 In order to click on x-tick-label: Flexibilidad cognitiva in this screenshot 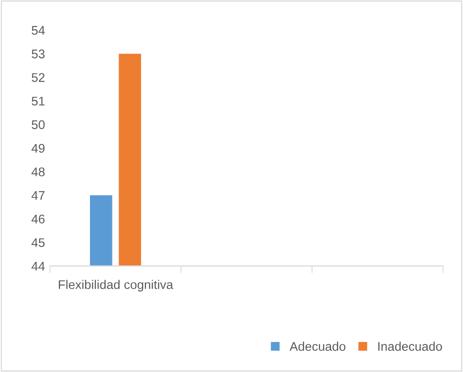, I will do `click(116, 286)`.